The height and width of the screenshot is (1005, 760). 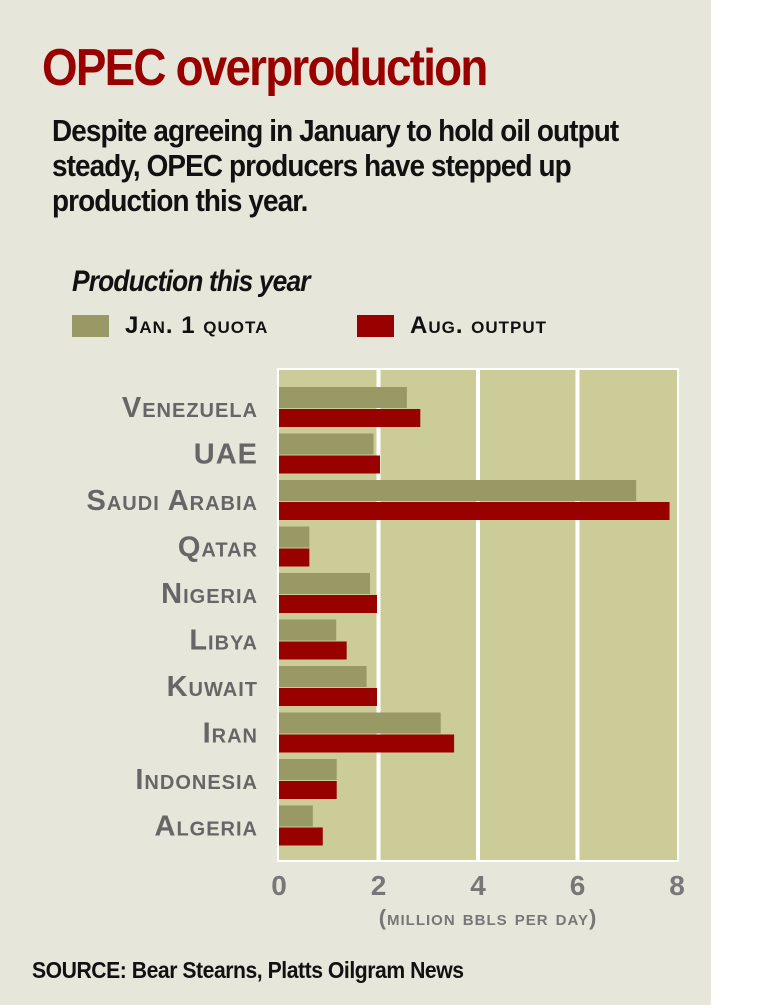 What do you see at coordinates (230, 734) in the screenshot?
I see `category-label: Iran` at bounding box center [230, 734].